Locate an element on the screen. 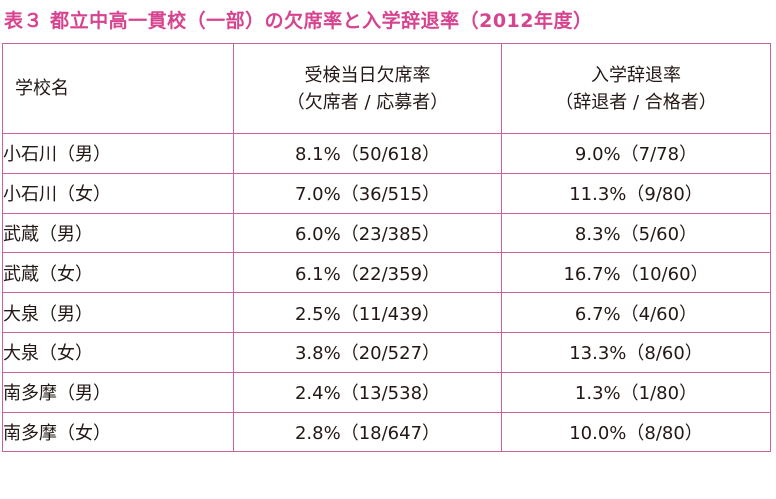  table-row: 南多摩（女） 2.8%（18/647） 10.0%（8/80） is located at coordinates (386, 432).